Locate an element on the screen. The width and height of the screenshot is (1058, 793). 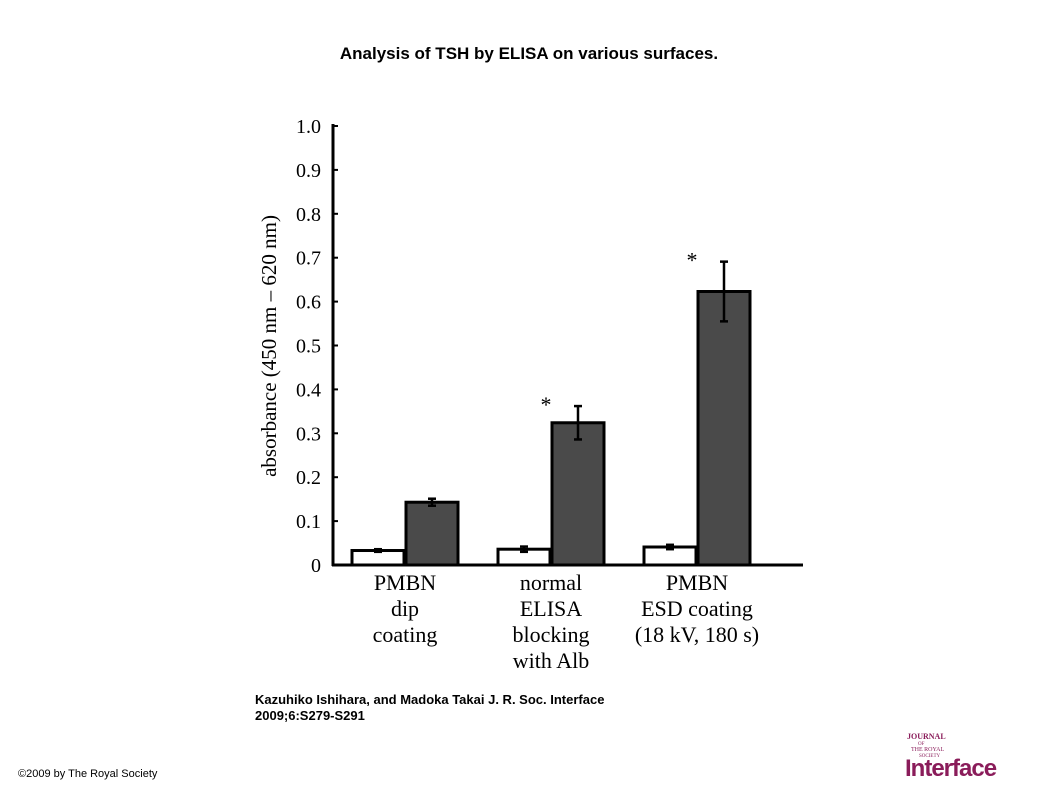
logo-word-of: OF is located at coordinates (921, 744).